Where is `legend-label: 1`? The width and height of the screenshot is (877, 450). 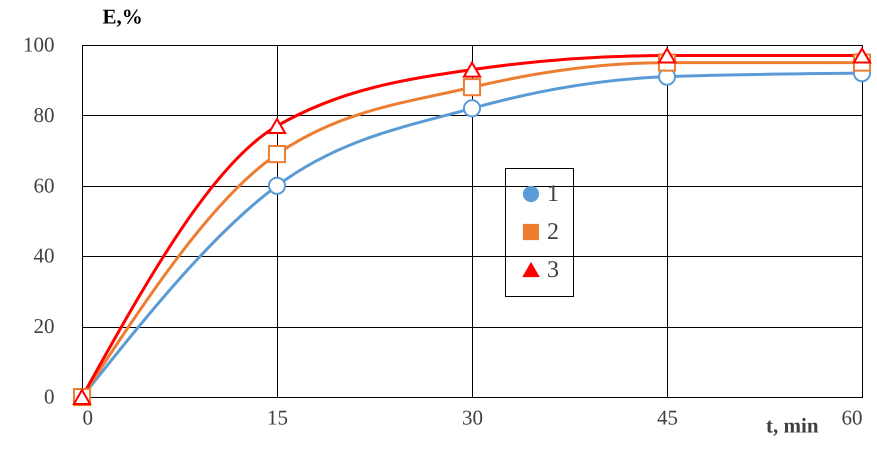 legend-label: 1 is located at coordinates (553, 194).